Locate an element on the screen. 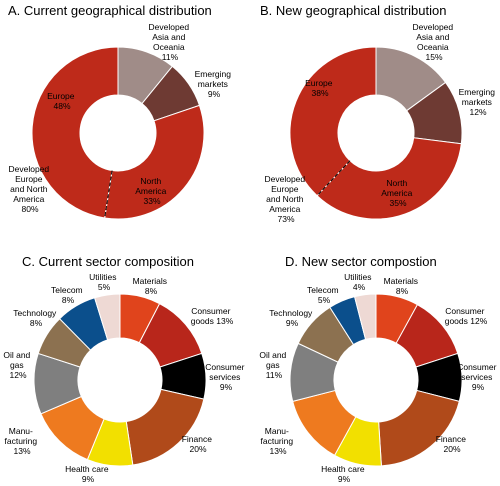  panel-c-donut is located at coordinates (120, 380).